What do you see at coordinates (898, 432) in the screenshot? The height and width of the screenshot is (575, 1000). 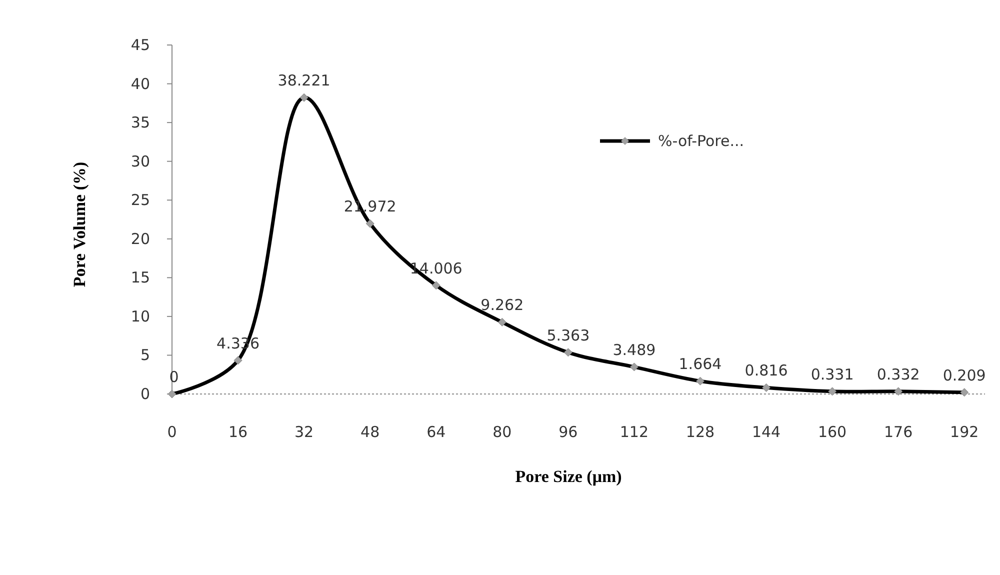 I see `x-tick-label: 176` at bounding box center [898, 432].